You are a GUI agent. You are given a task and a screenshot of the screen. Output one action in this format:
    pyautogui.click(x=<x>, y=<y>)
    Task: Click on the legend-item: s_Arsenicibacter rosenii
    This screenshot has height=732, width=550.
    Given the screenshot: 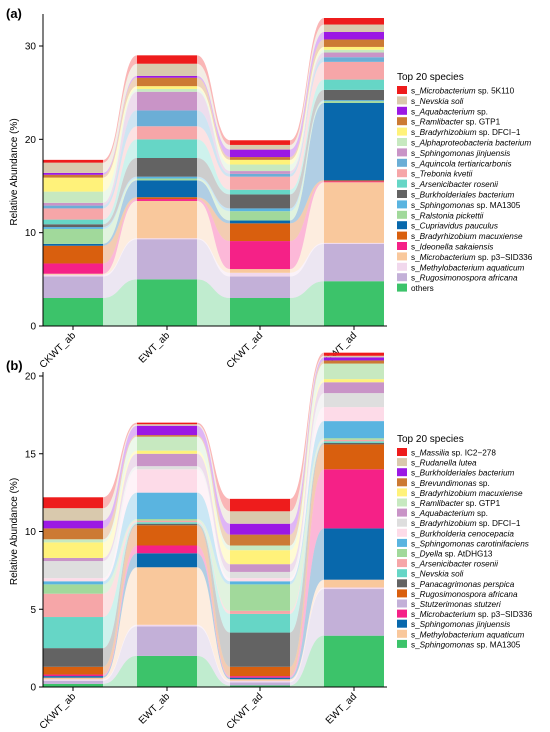 What is the action you would take?
    pyautogui.click(x=454, y=184)
    